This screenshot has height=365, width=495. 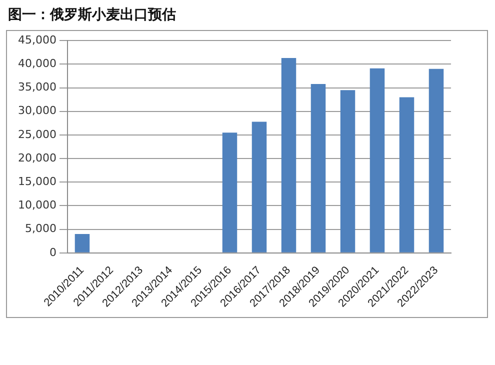 I want to click on y-tick-label: 25,000, so click(x=37, y=134).